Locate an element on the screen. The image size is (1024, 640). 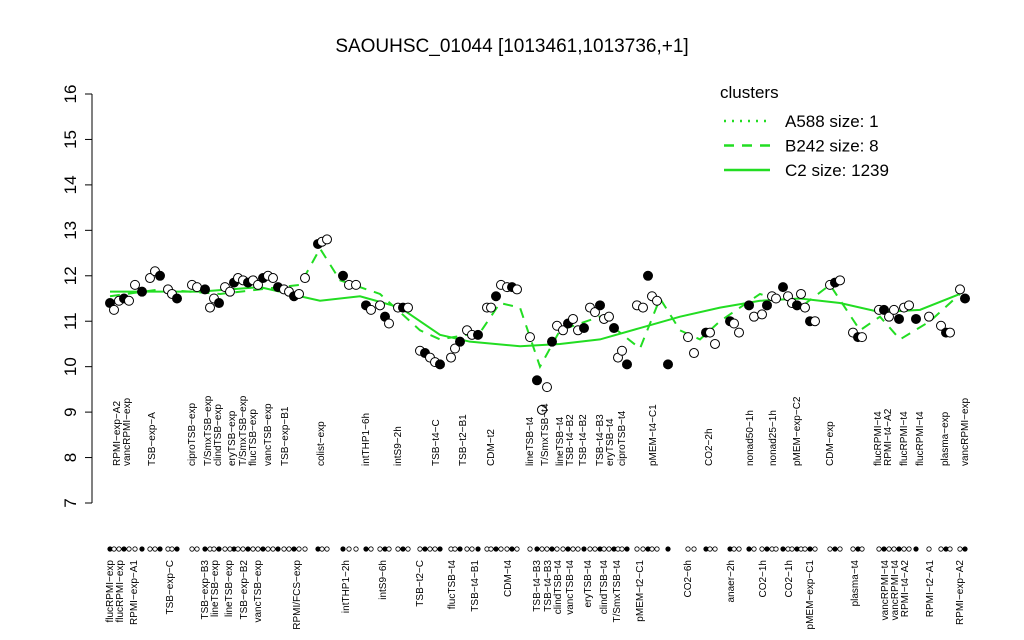
sample-label-top: T/SmxTSB−exp is located at coordinates (243, 430).